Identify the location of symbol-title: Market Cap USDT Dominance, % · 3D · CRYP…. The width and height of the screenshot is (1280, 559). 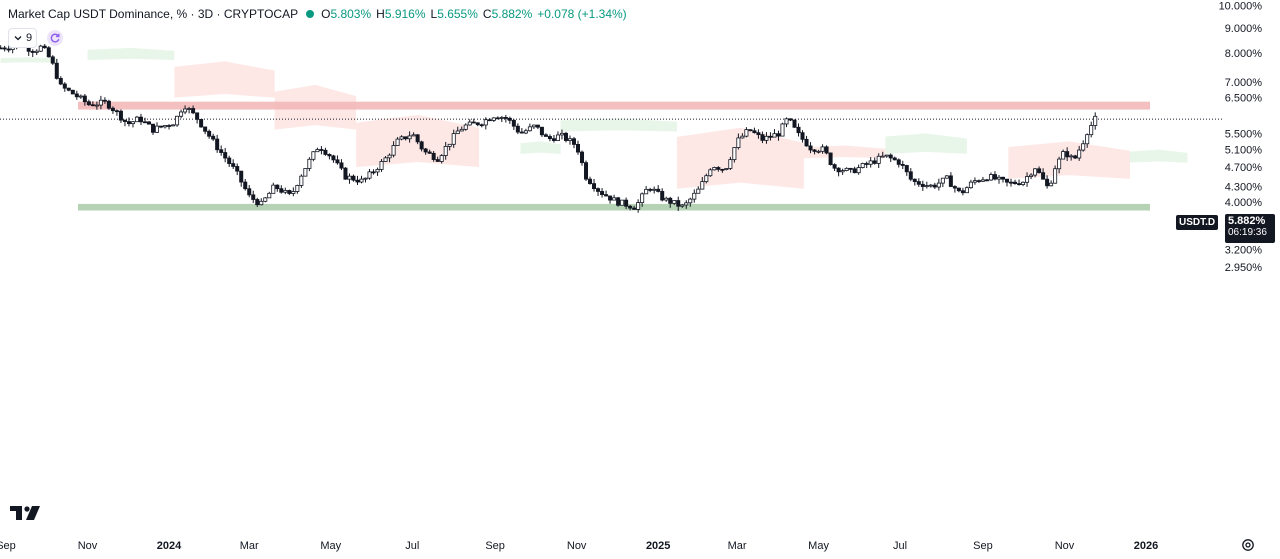
(153, 14).